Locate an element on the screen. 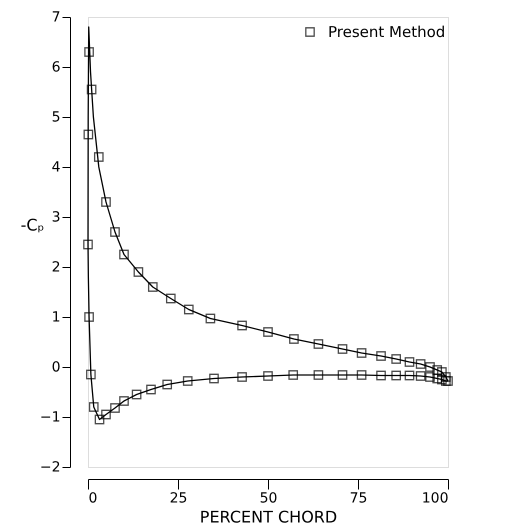 This screenshot has height=528, width=508. y-tick-label: −1 is located at coordinates (50, 418).